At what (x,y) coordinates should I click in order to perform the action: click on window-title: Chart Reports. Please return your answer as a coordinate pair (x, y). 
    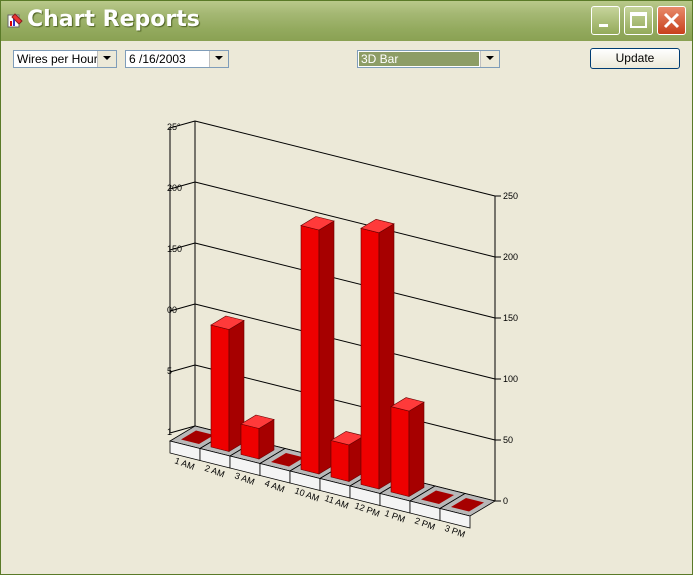
    Looking at the image, I should click on (113, 19).